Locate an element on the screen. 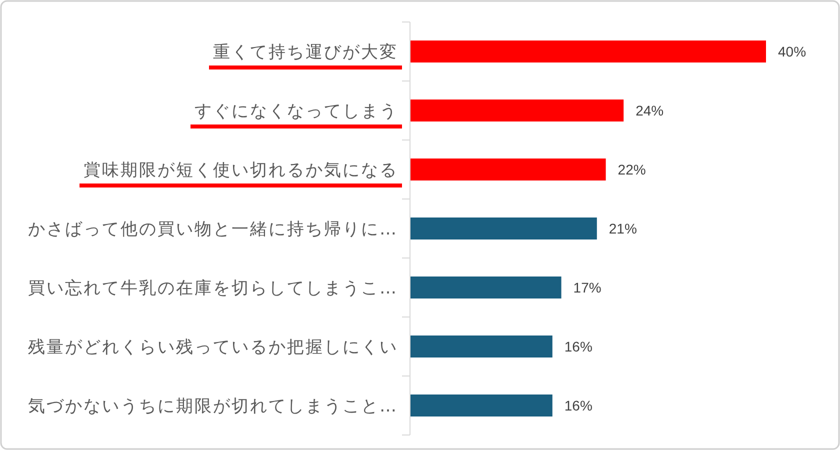 The image size is (840, 450). data-label: 21% is located at coordinates (622, 228).